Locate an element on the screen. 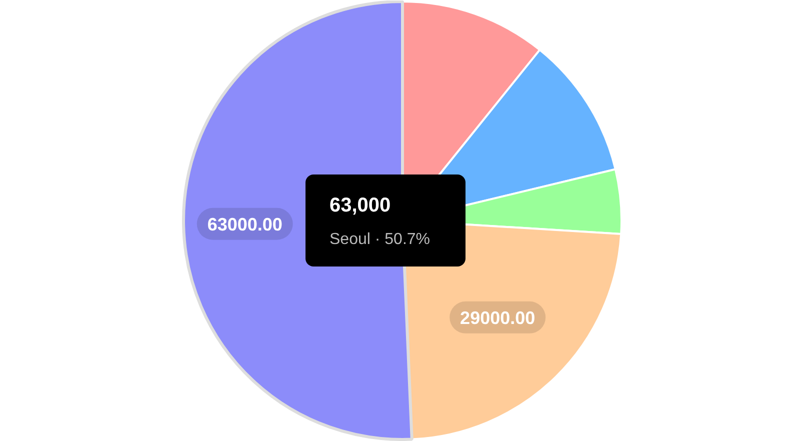 The height and width of the screenshot is (441, 804). data-label: 63000.00 is located at coordinates (244, 224).